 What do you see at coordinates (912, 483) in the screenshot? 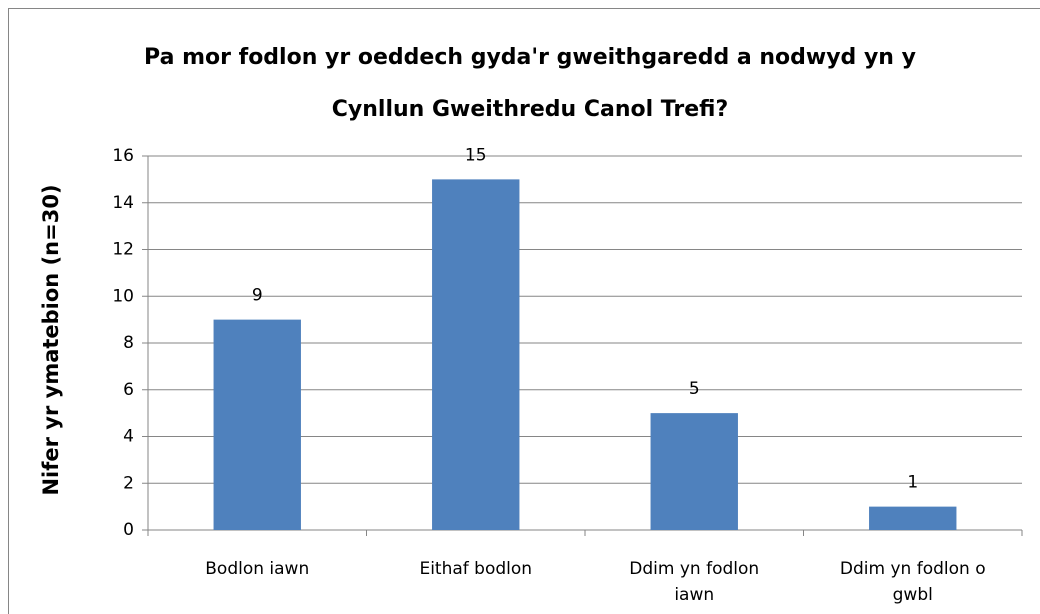
I see `data-label: 1` at bounding box center [912, 483].